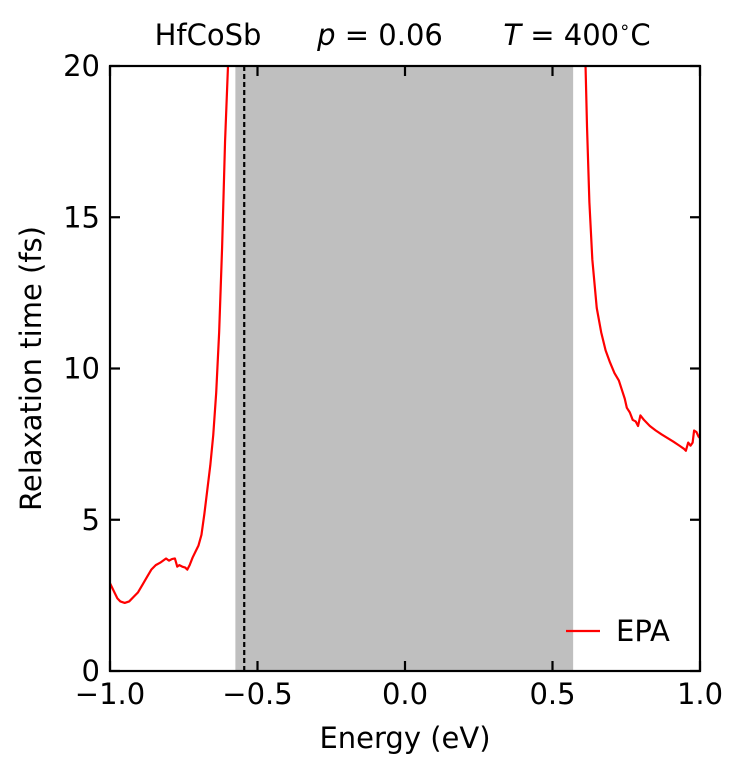  What do you see at coordinates (552, 694) in the screenshot?
I see `x-tick-label: 0.5` at bounding box center [552, 694].